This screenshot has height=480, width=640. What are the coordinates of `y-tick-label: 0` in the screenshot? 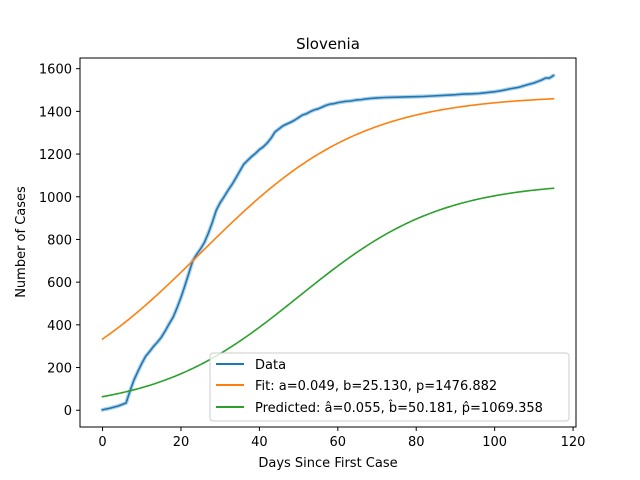 It's located at (68, 411).